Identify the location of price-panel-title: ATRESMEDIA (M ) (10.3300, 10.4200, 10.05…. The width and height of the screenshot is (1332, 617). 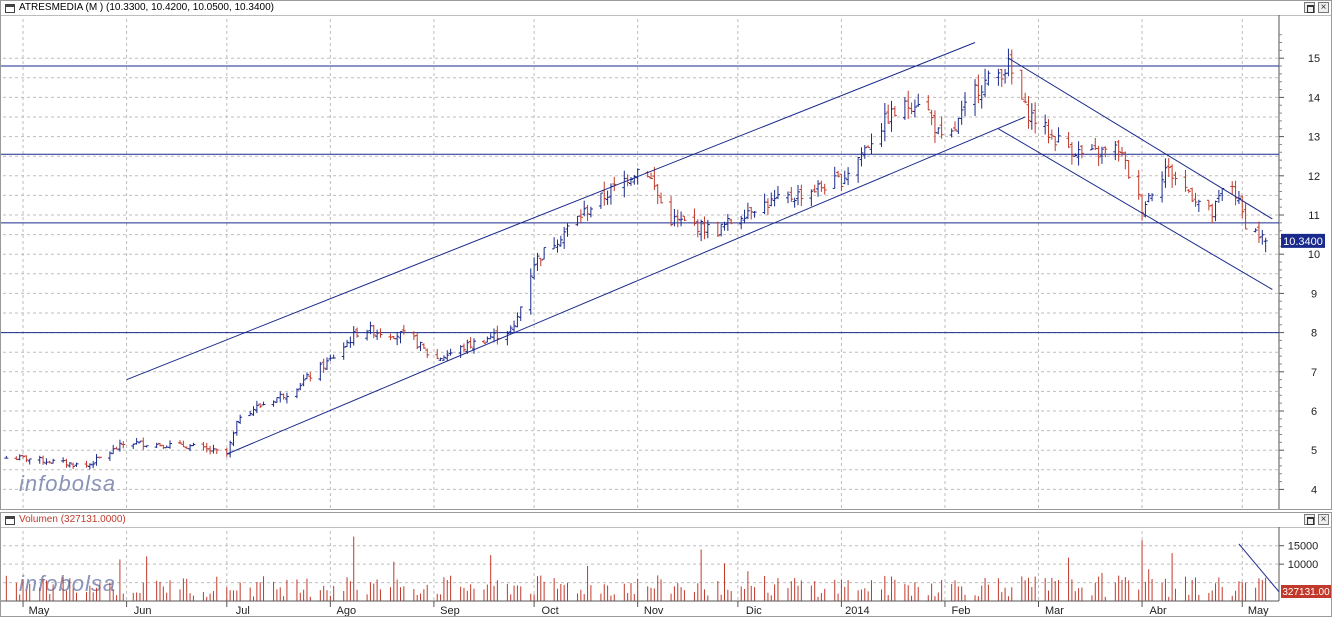
(146, 7).